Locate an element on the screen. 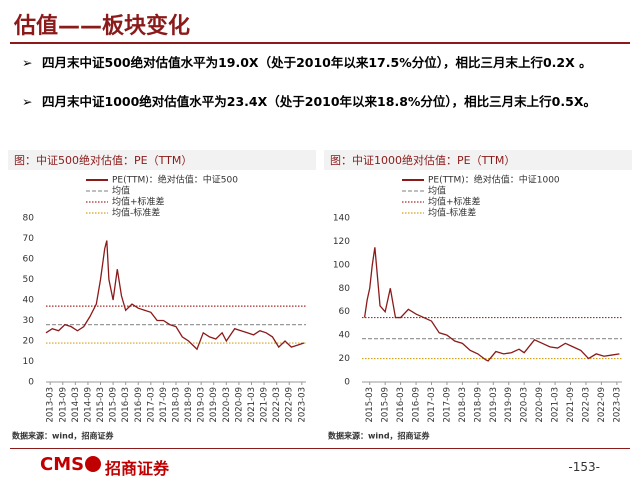 The width and height of the screenshot is (640, 480). page-number: -153- is located at coordinates (584, 467).